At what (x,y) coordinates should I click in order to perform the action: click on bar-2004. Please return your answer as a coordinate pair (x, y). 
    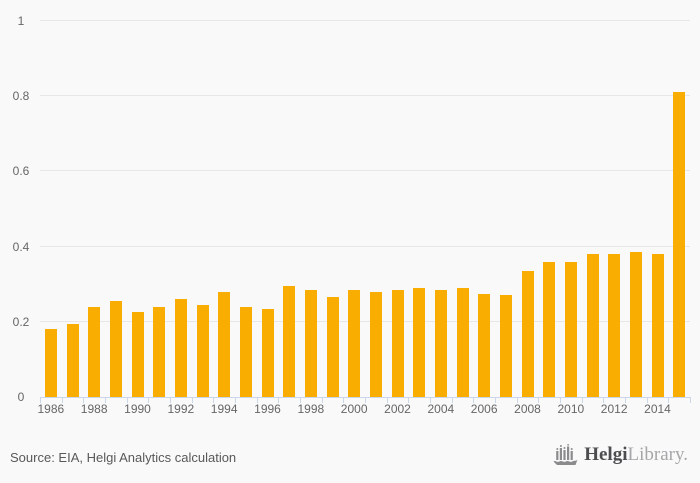
    Looking at the image, I should click on (440, 343).